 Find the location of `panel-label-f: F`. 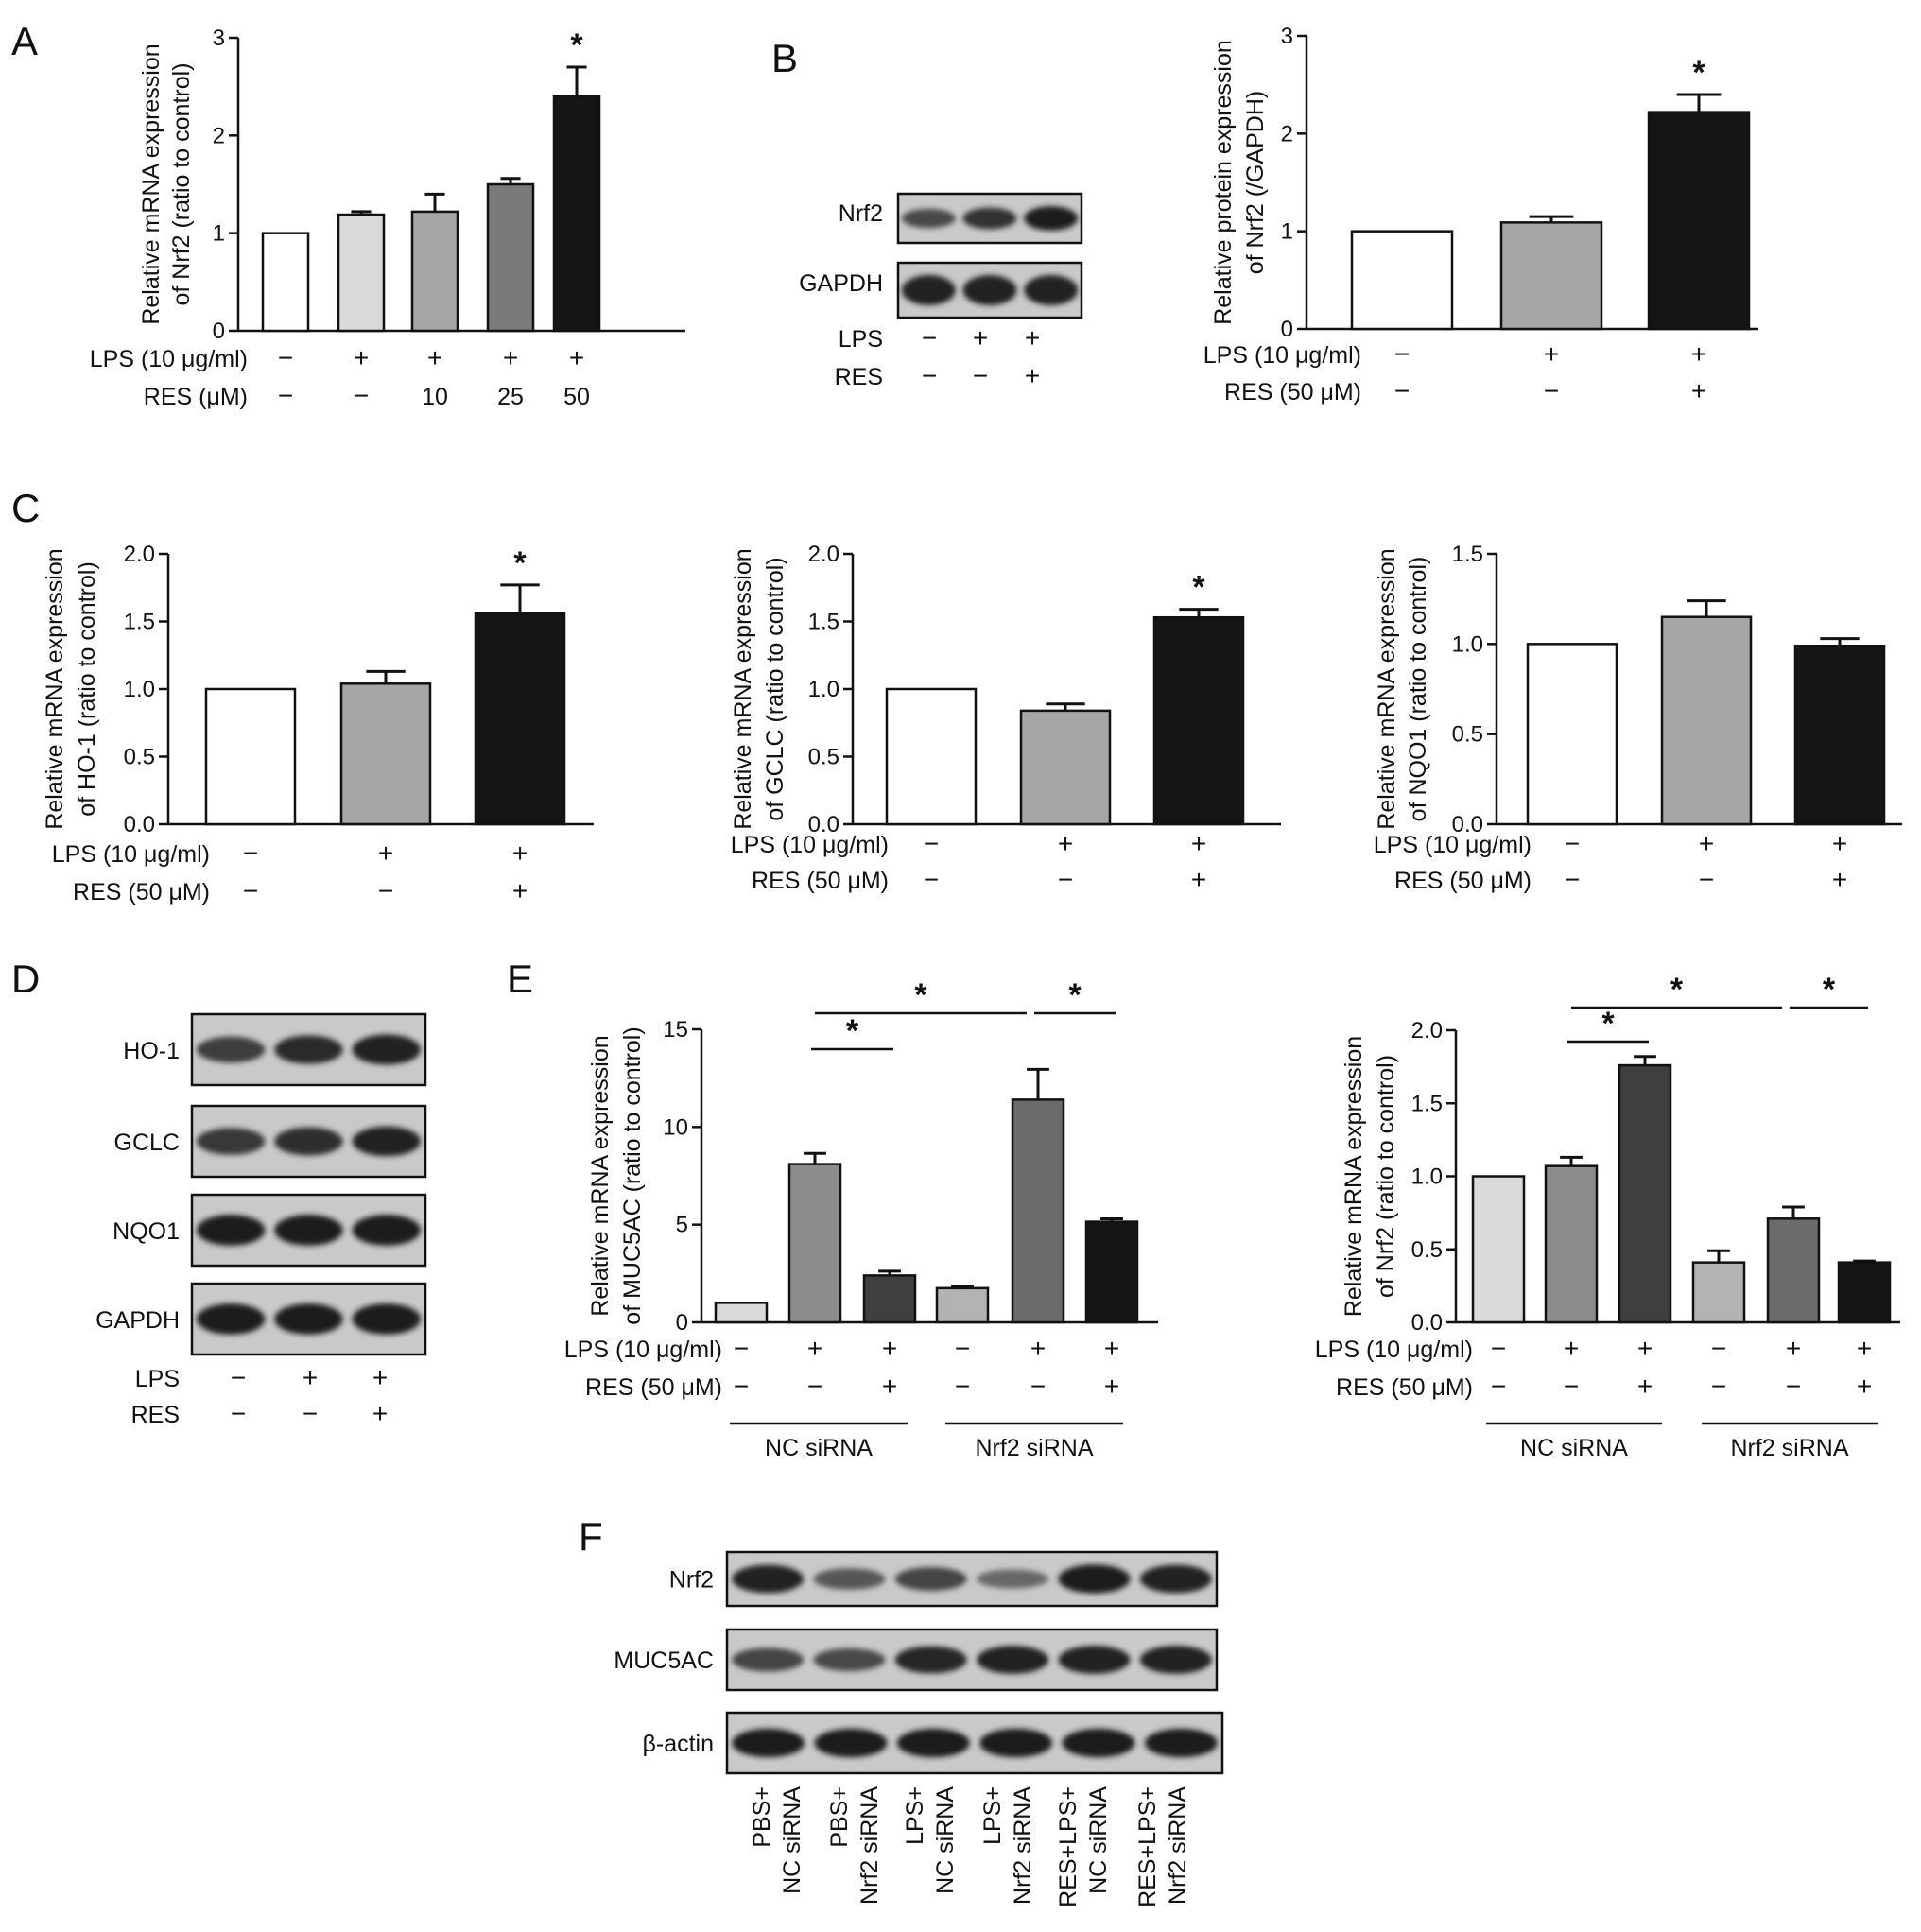

panel-label-f: F is located at coordinates (591, 1536).